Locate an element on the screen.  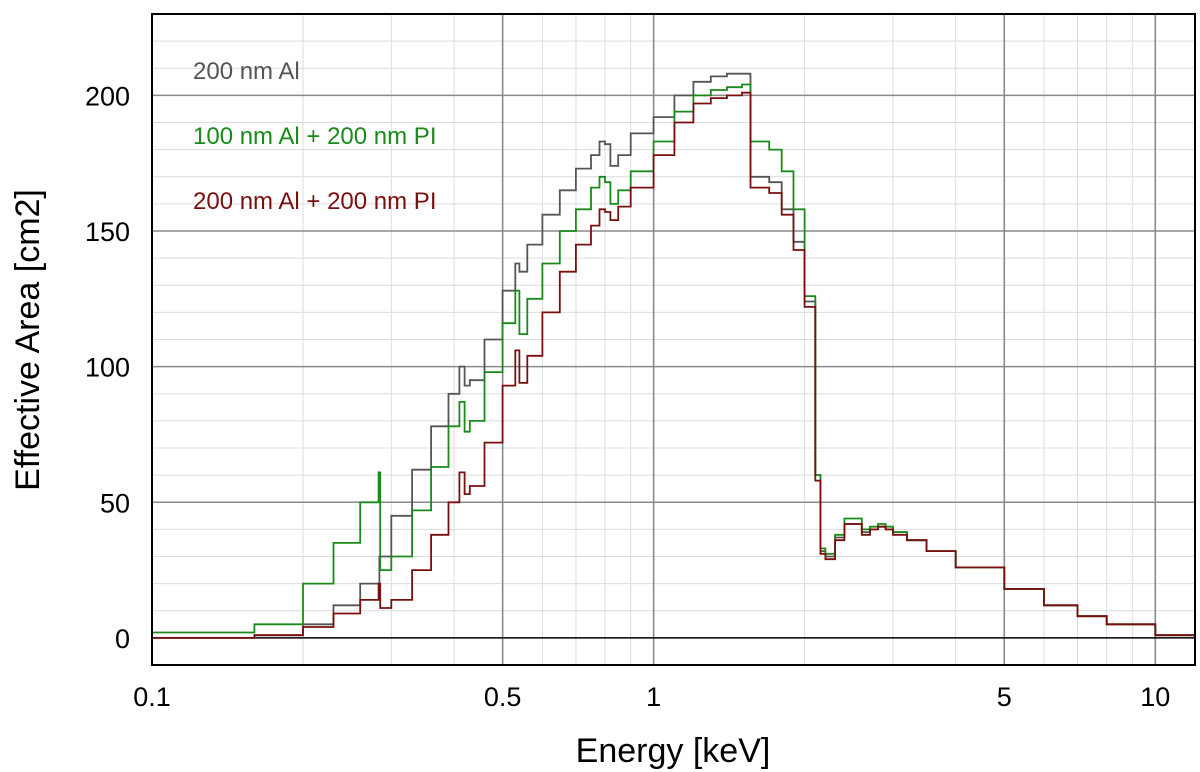
x-tick-label: 10 is located at coordinates (1155, 697).